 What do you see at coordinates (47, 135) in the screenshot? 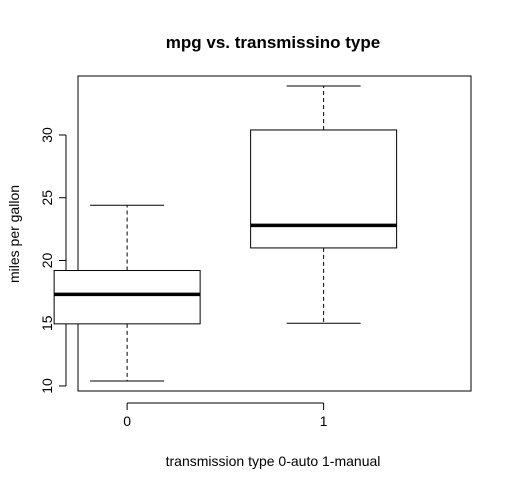
I see `y-tick-label: 30` at bounding box center [47, 135].